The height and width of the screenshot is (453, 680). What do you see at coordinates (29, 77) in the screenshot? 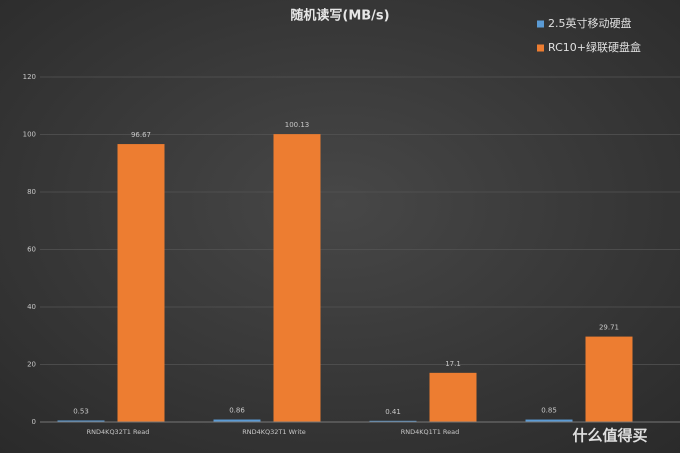
I see `y-tick-label: 120` at bounding box center [29, 77].